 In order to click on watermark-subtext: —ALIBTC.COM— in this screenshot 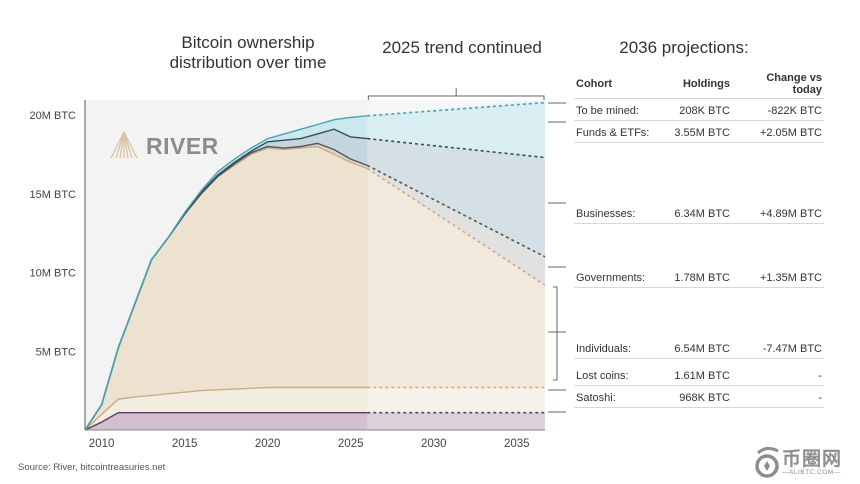, I will do `click(811, 472)`.